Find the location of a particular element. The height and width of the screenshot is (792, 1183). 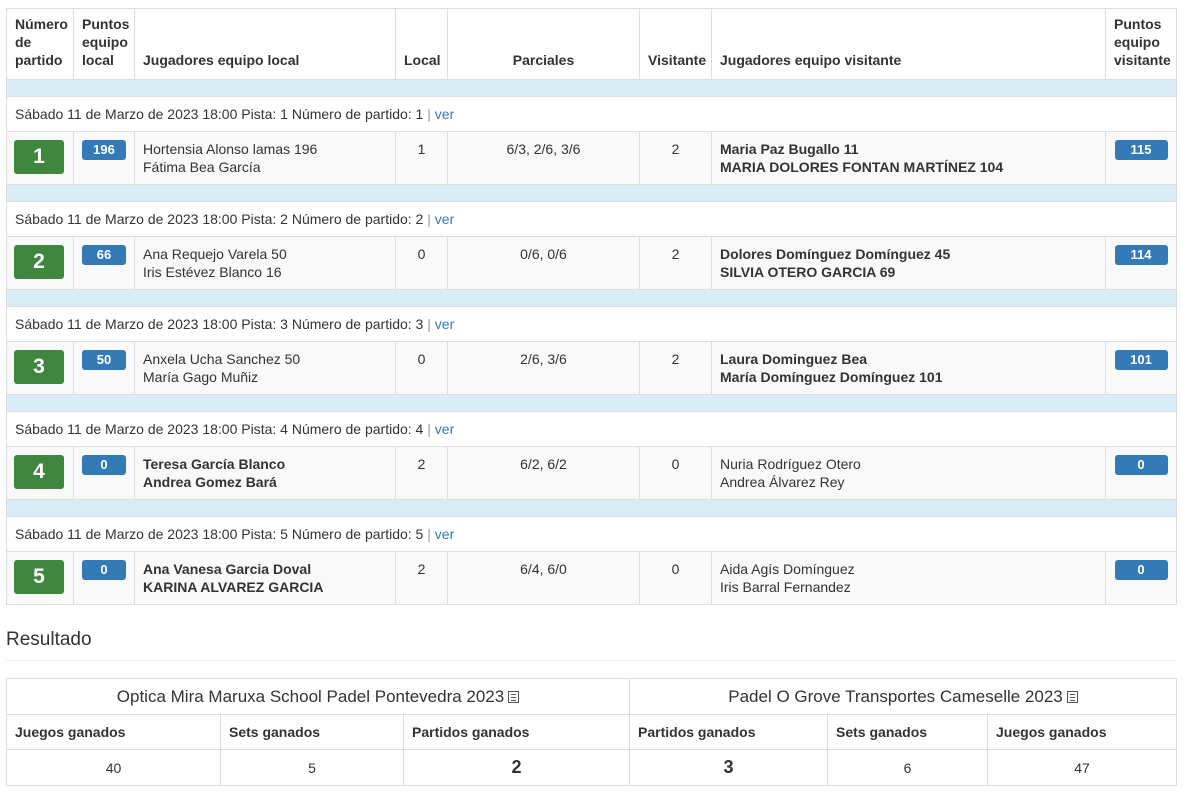

match-number-badge: 4 is located at coordinates (39, 472).